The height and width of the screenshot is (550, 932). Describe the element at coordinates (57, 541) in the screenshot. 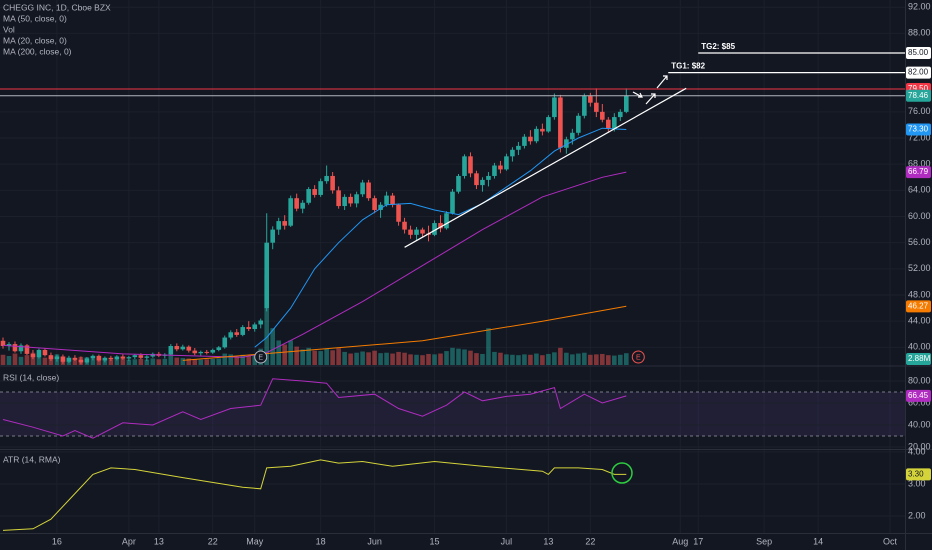

I see `x-tick-label: 16` at that location.